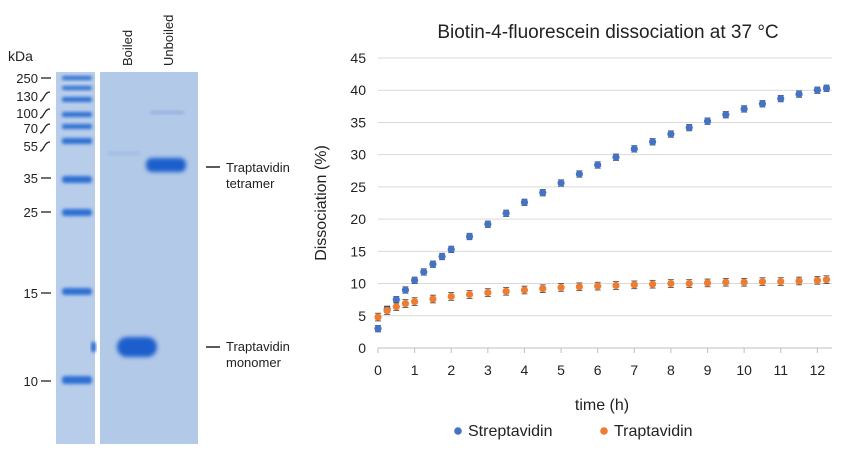 This screenshot has width=848, height=453. What do you see at coordinates (358, 187) in the screenshot?
I see `y-tick-label: 25` at bounding box center [358, 187].